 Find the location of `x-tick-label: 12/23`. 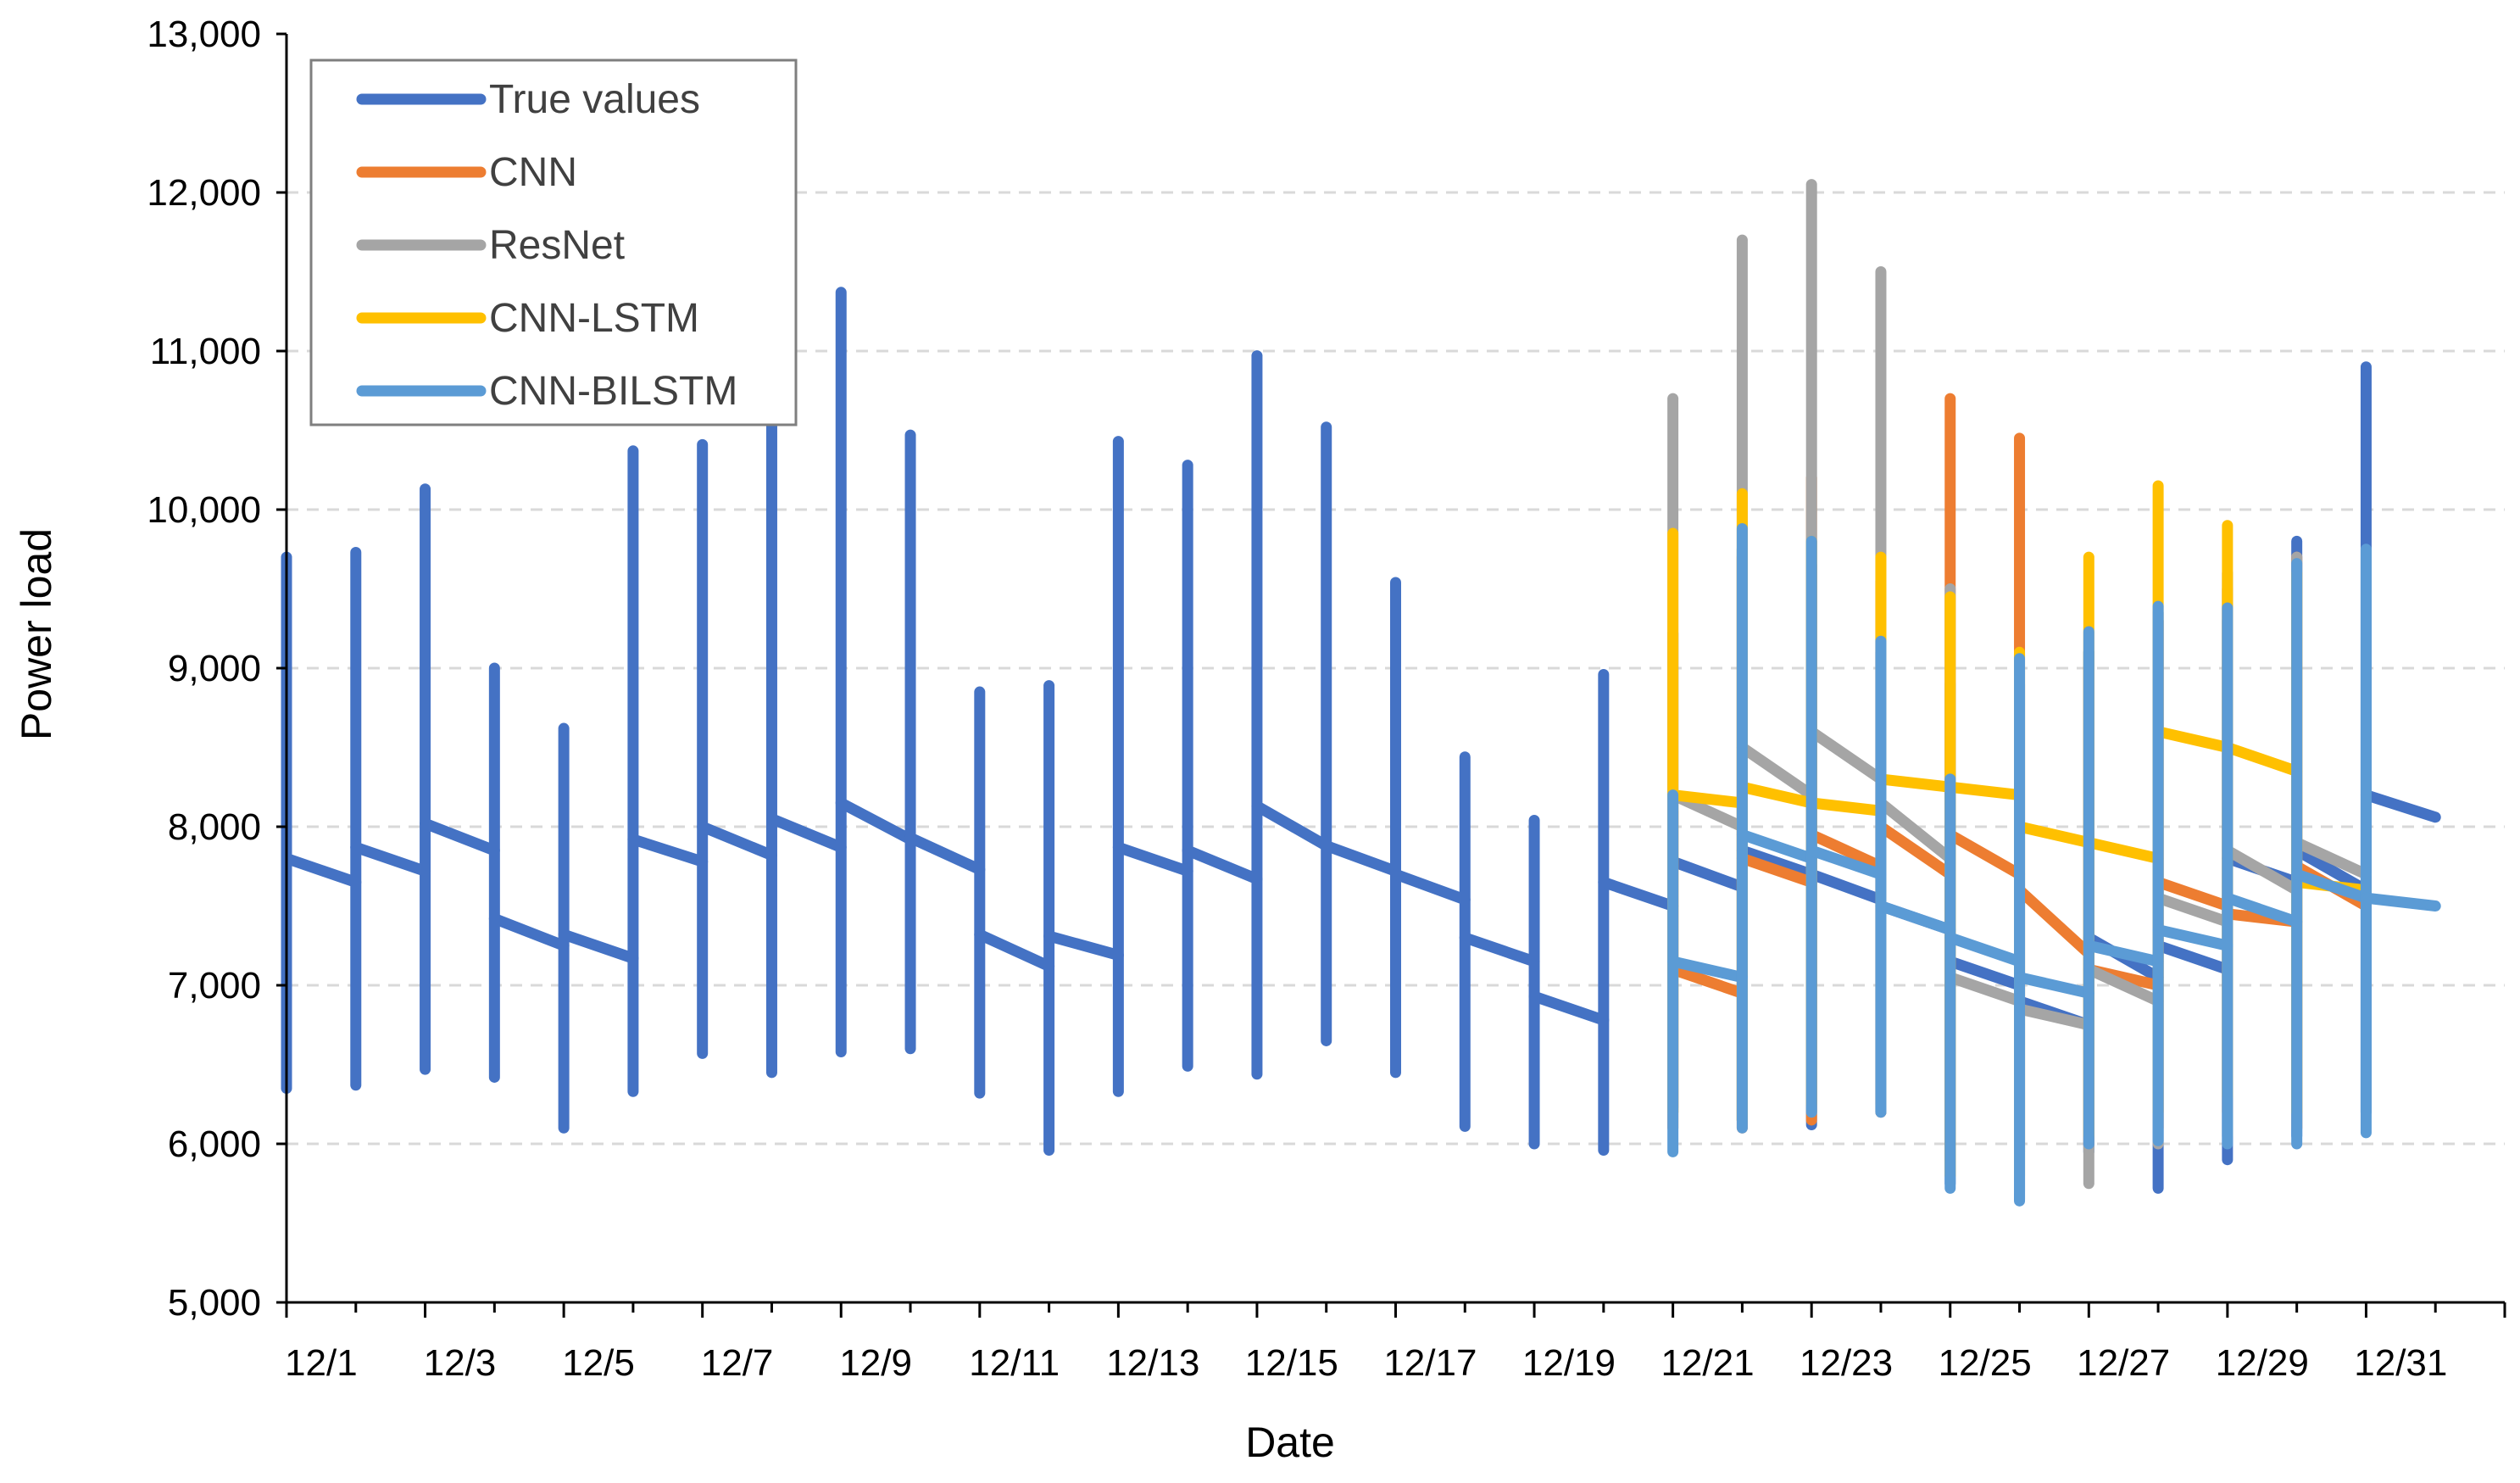

x-tick-label: 12/23 is located at coordinates (1846, 1363).